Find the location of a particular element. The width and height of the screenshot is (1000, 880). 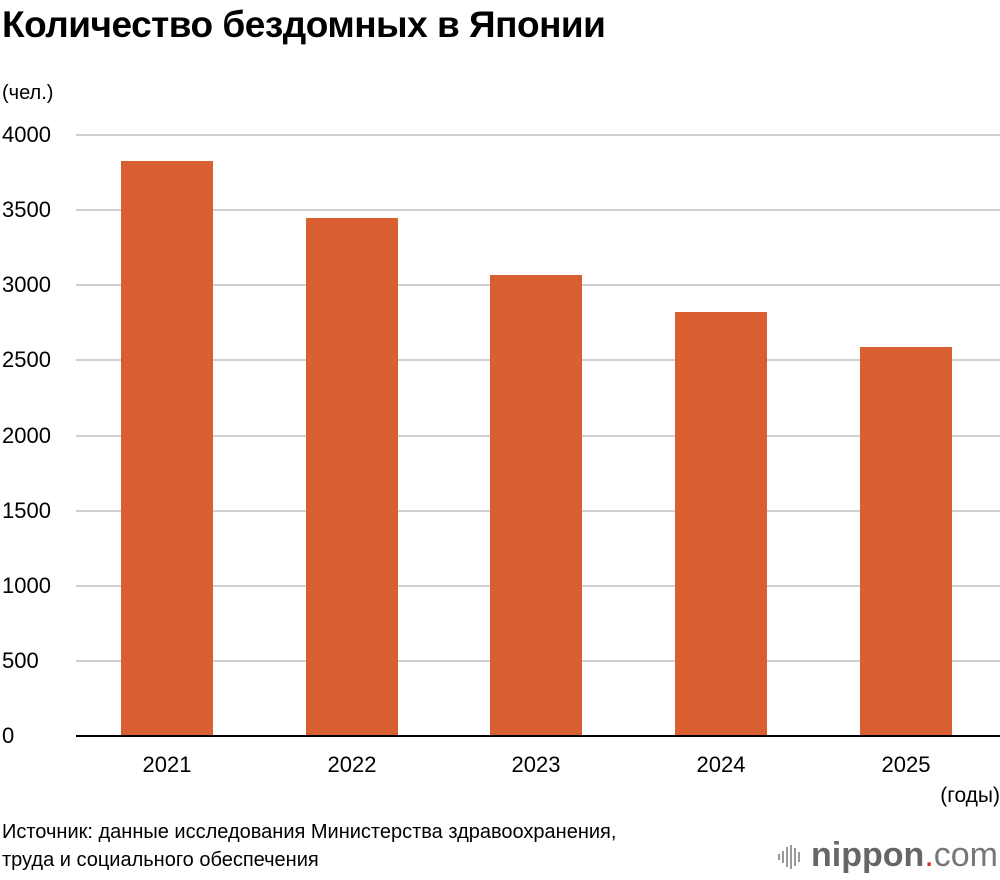

x-tick-label: 2024 is located at coordinates (721, 764).